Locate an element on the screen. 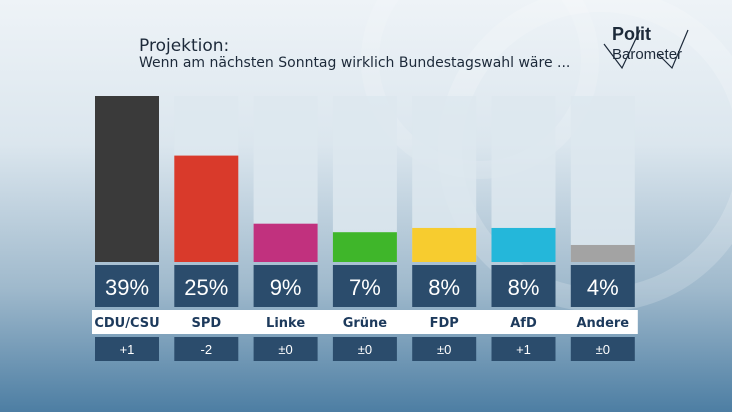 Image resolution: width=732 pixels, height=412 pixels. value-box-grüne is located at coordinates (364, 286).